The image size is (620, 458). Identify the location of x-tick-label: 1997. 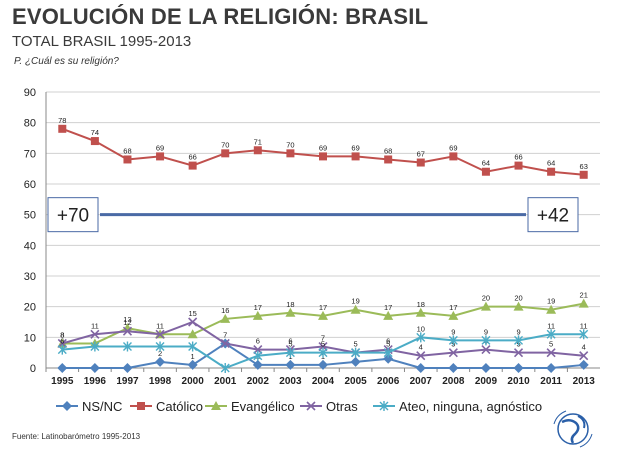
(127, 381).